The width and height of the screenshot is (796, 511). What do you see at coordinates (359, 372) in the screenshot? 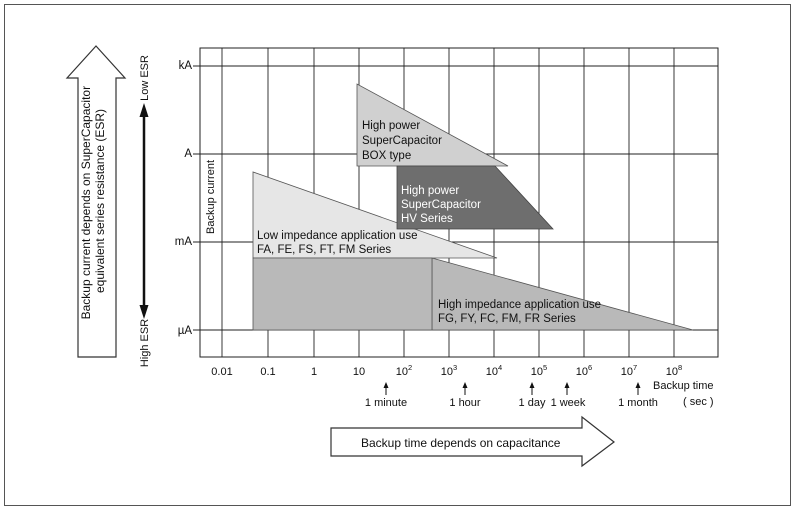
I see `x-tick-label: 10` at bounding box center [359, 372].